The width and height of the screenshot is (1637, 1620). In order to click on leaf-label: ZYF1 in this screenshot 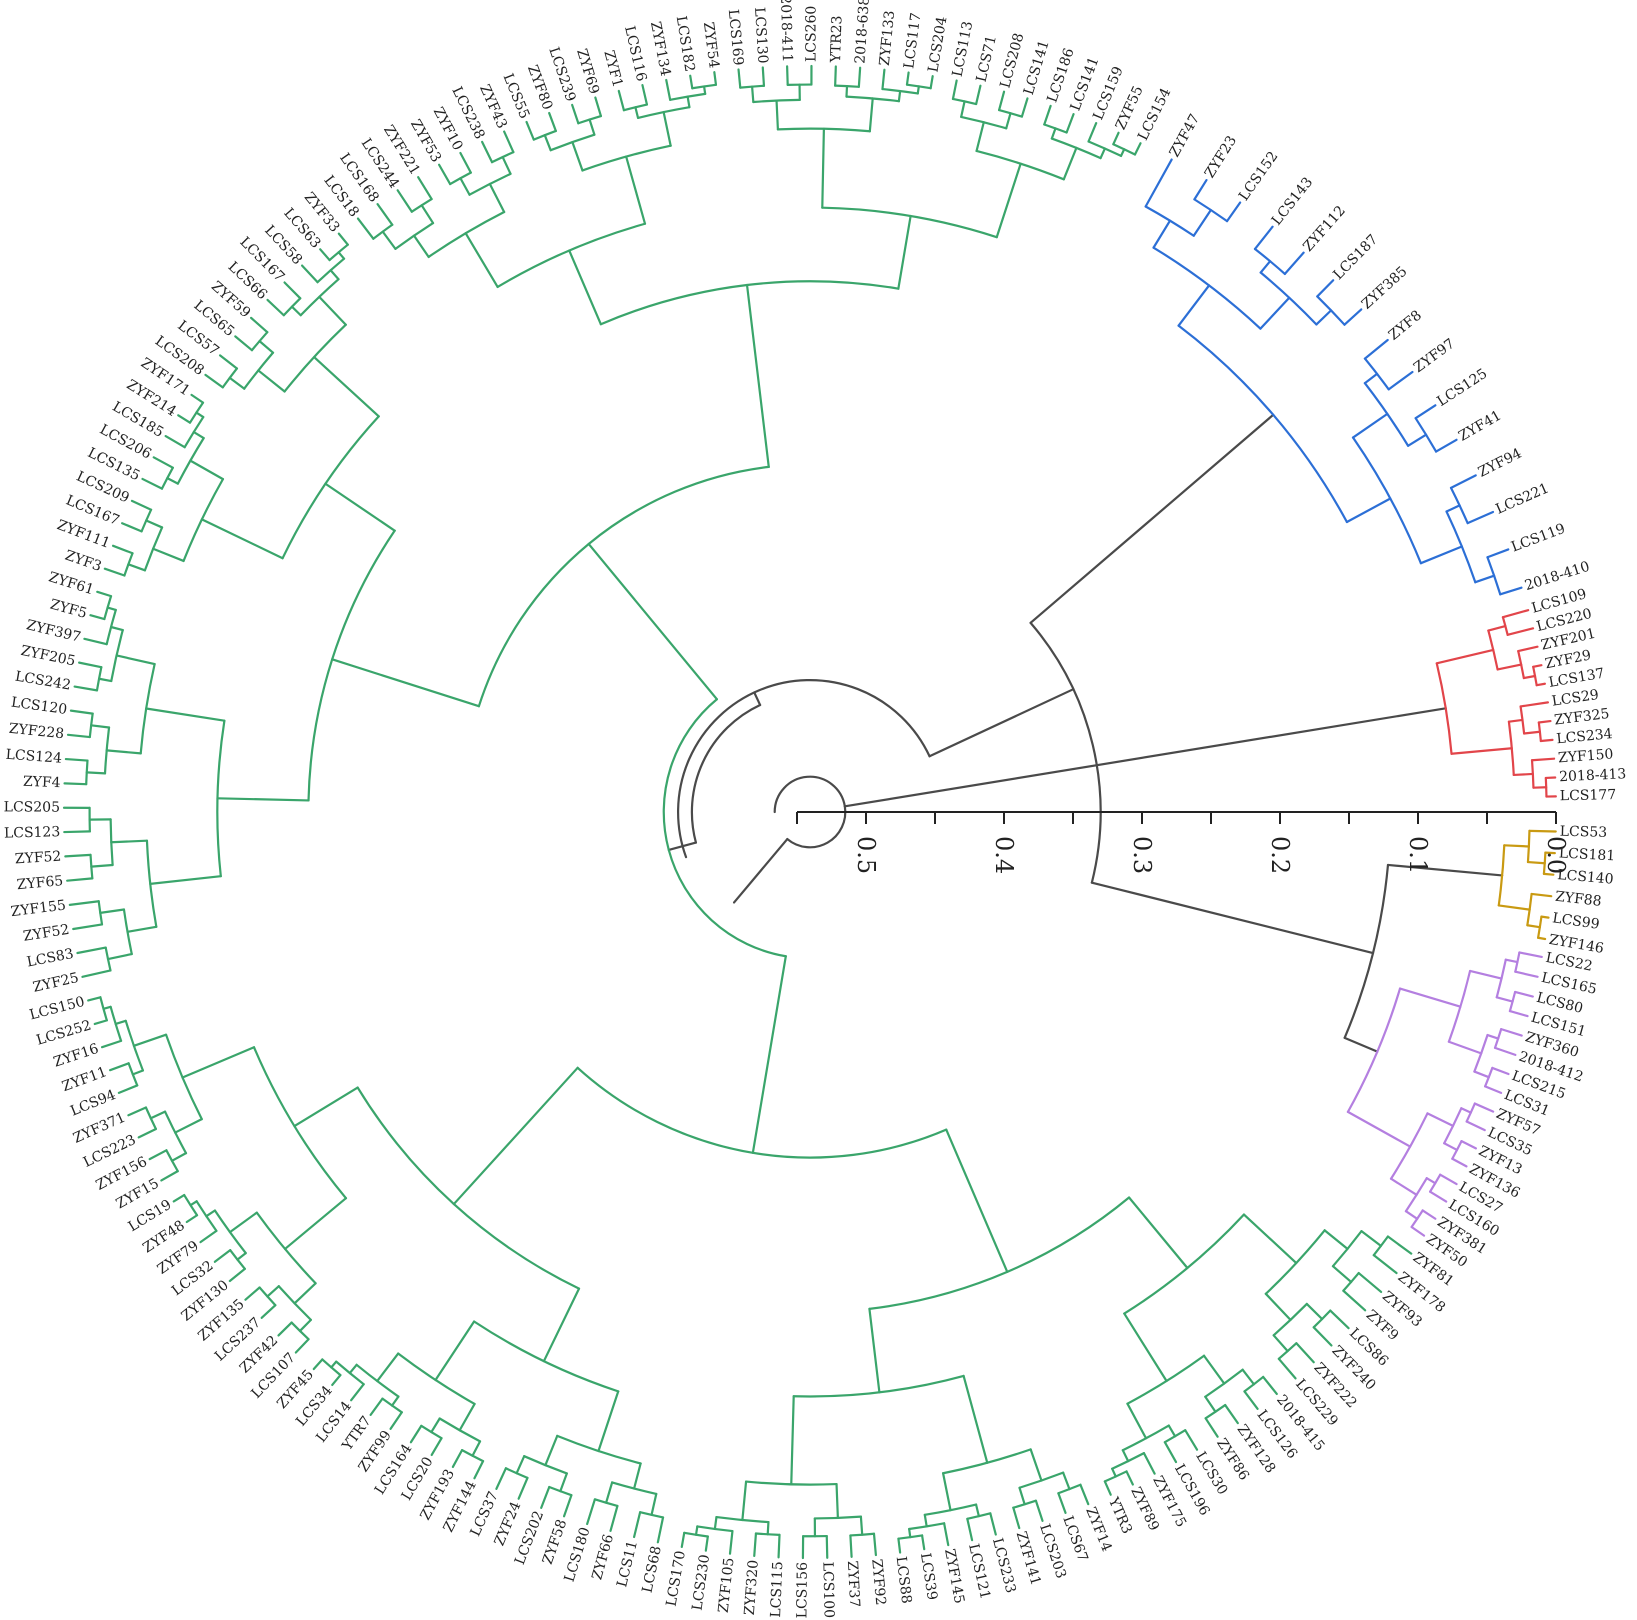, I will do `click(612, 69)`.